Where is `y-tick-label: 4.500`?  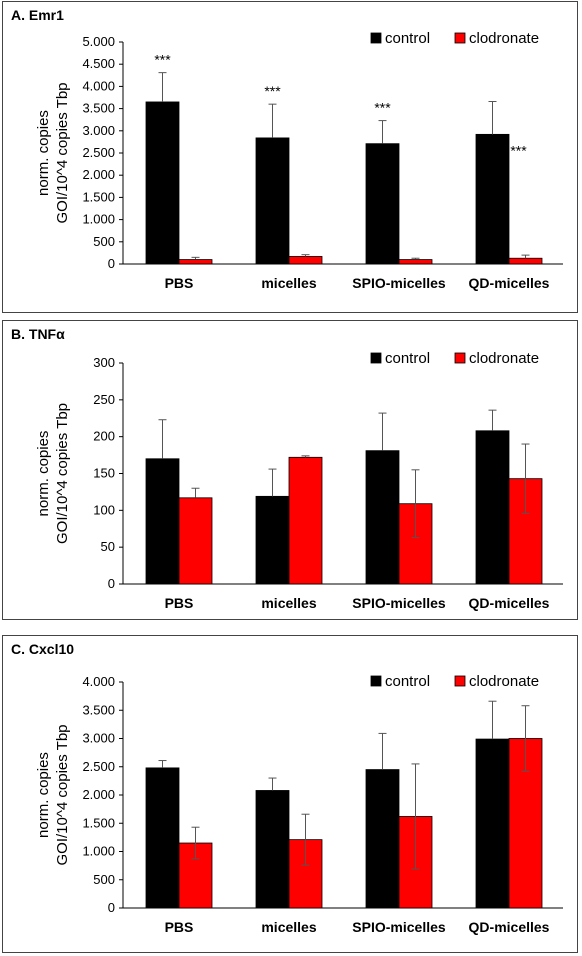
y-tick-label: 4.500 is located at coordinates (98, 63).